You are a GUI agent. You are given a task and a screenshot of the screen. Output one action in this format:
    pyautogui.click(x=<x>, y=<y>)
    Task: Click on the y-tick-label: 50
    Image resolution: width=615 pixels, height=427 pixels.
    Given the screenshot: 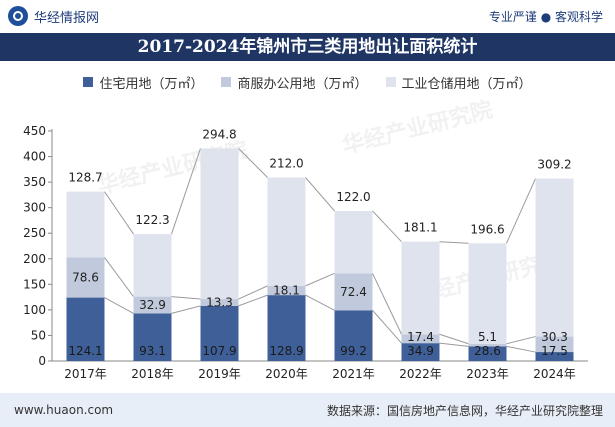 What is the action you would take?
    pyautogui.click(x=38, y=335)
    